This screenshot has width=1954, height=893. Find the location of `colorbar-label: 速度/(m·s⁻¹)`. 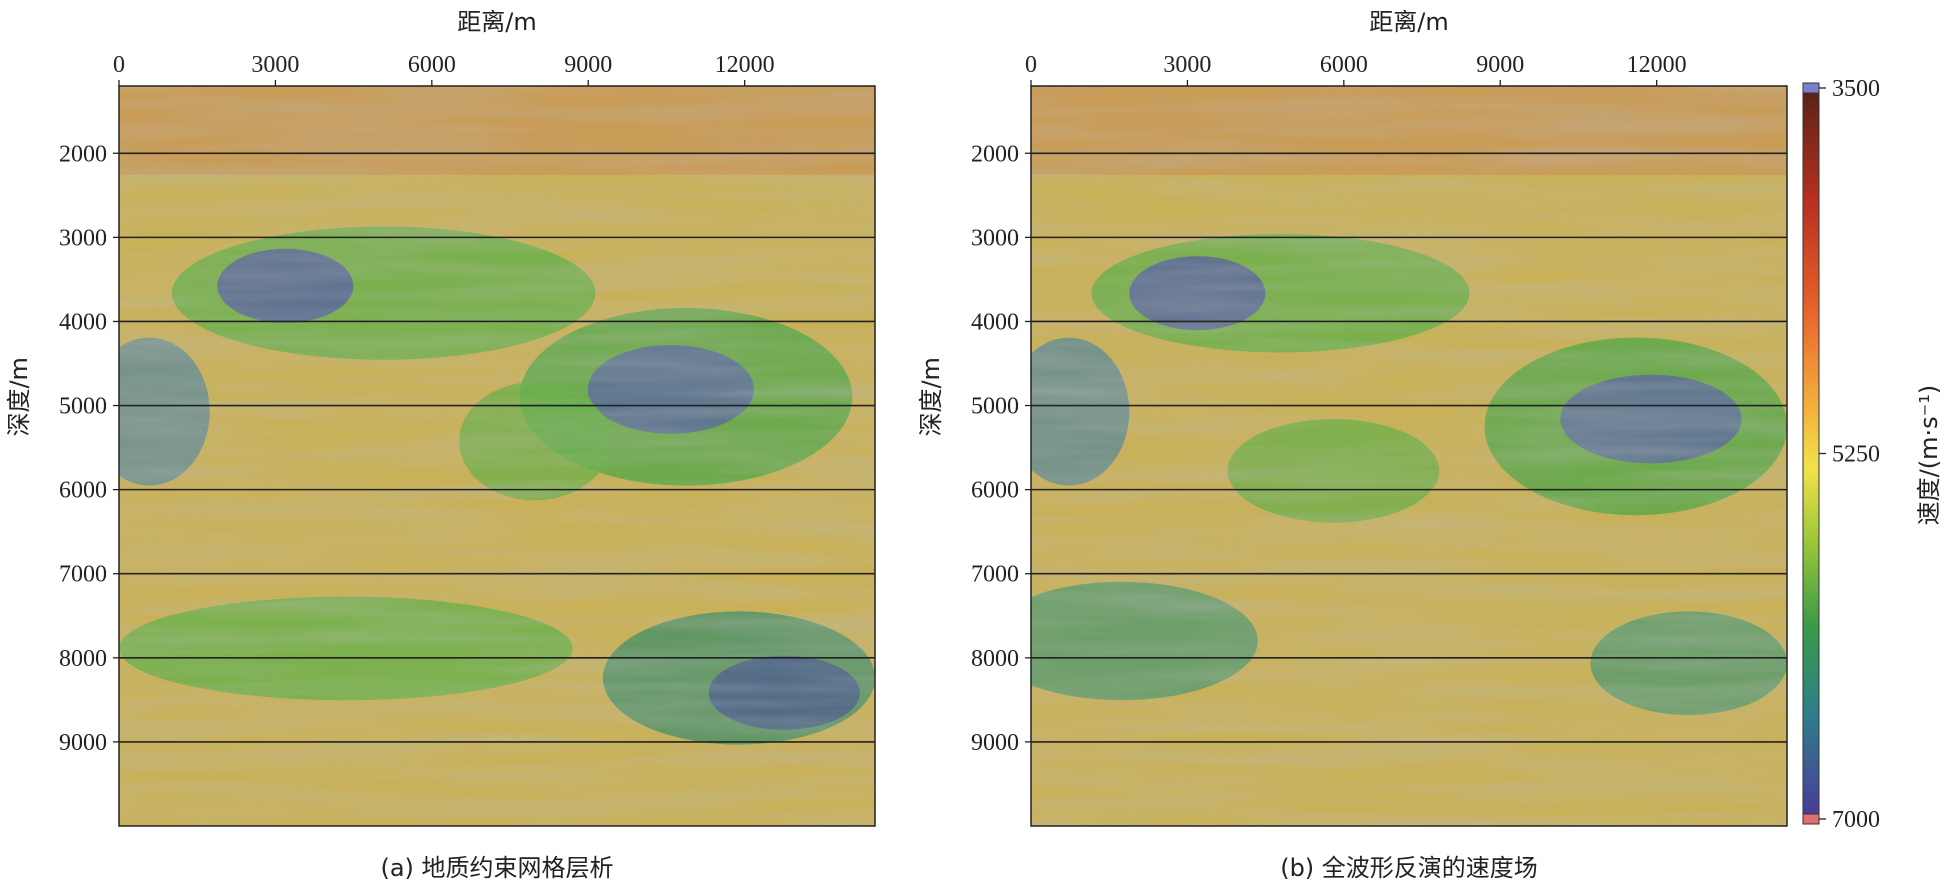

colorbar-label: 速度/(m·s⁻¹) is located at coordinates (1929, 455).